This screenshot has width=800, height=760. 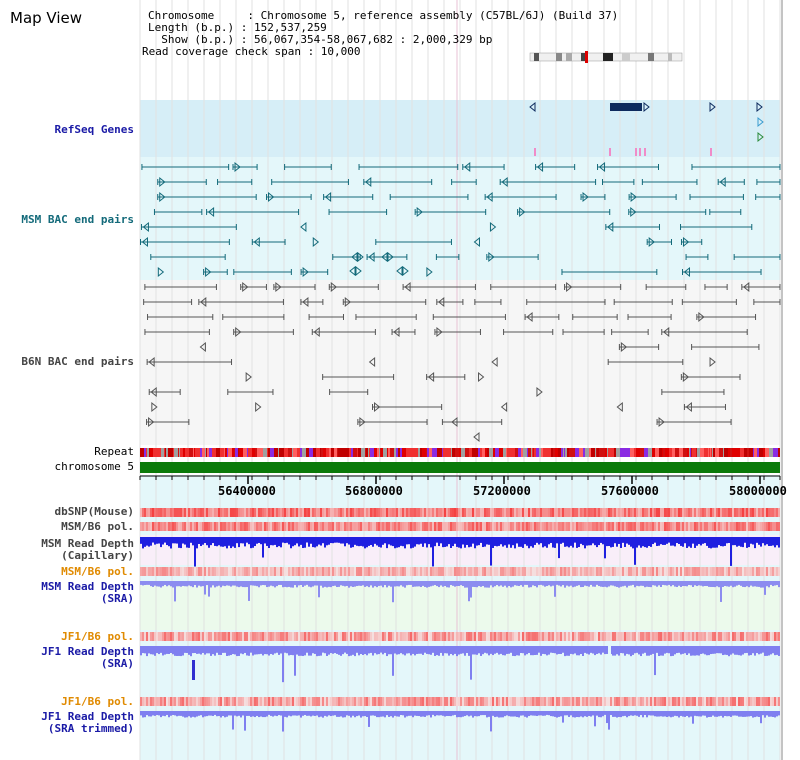 I want to click on jf1-b6-pol-label: JF1/B6 pol., so click(x=97, y=636).